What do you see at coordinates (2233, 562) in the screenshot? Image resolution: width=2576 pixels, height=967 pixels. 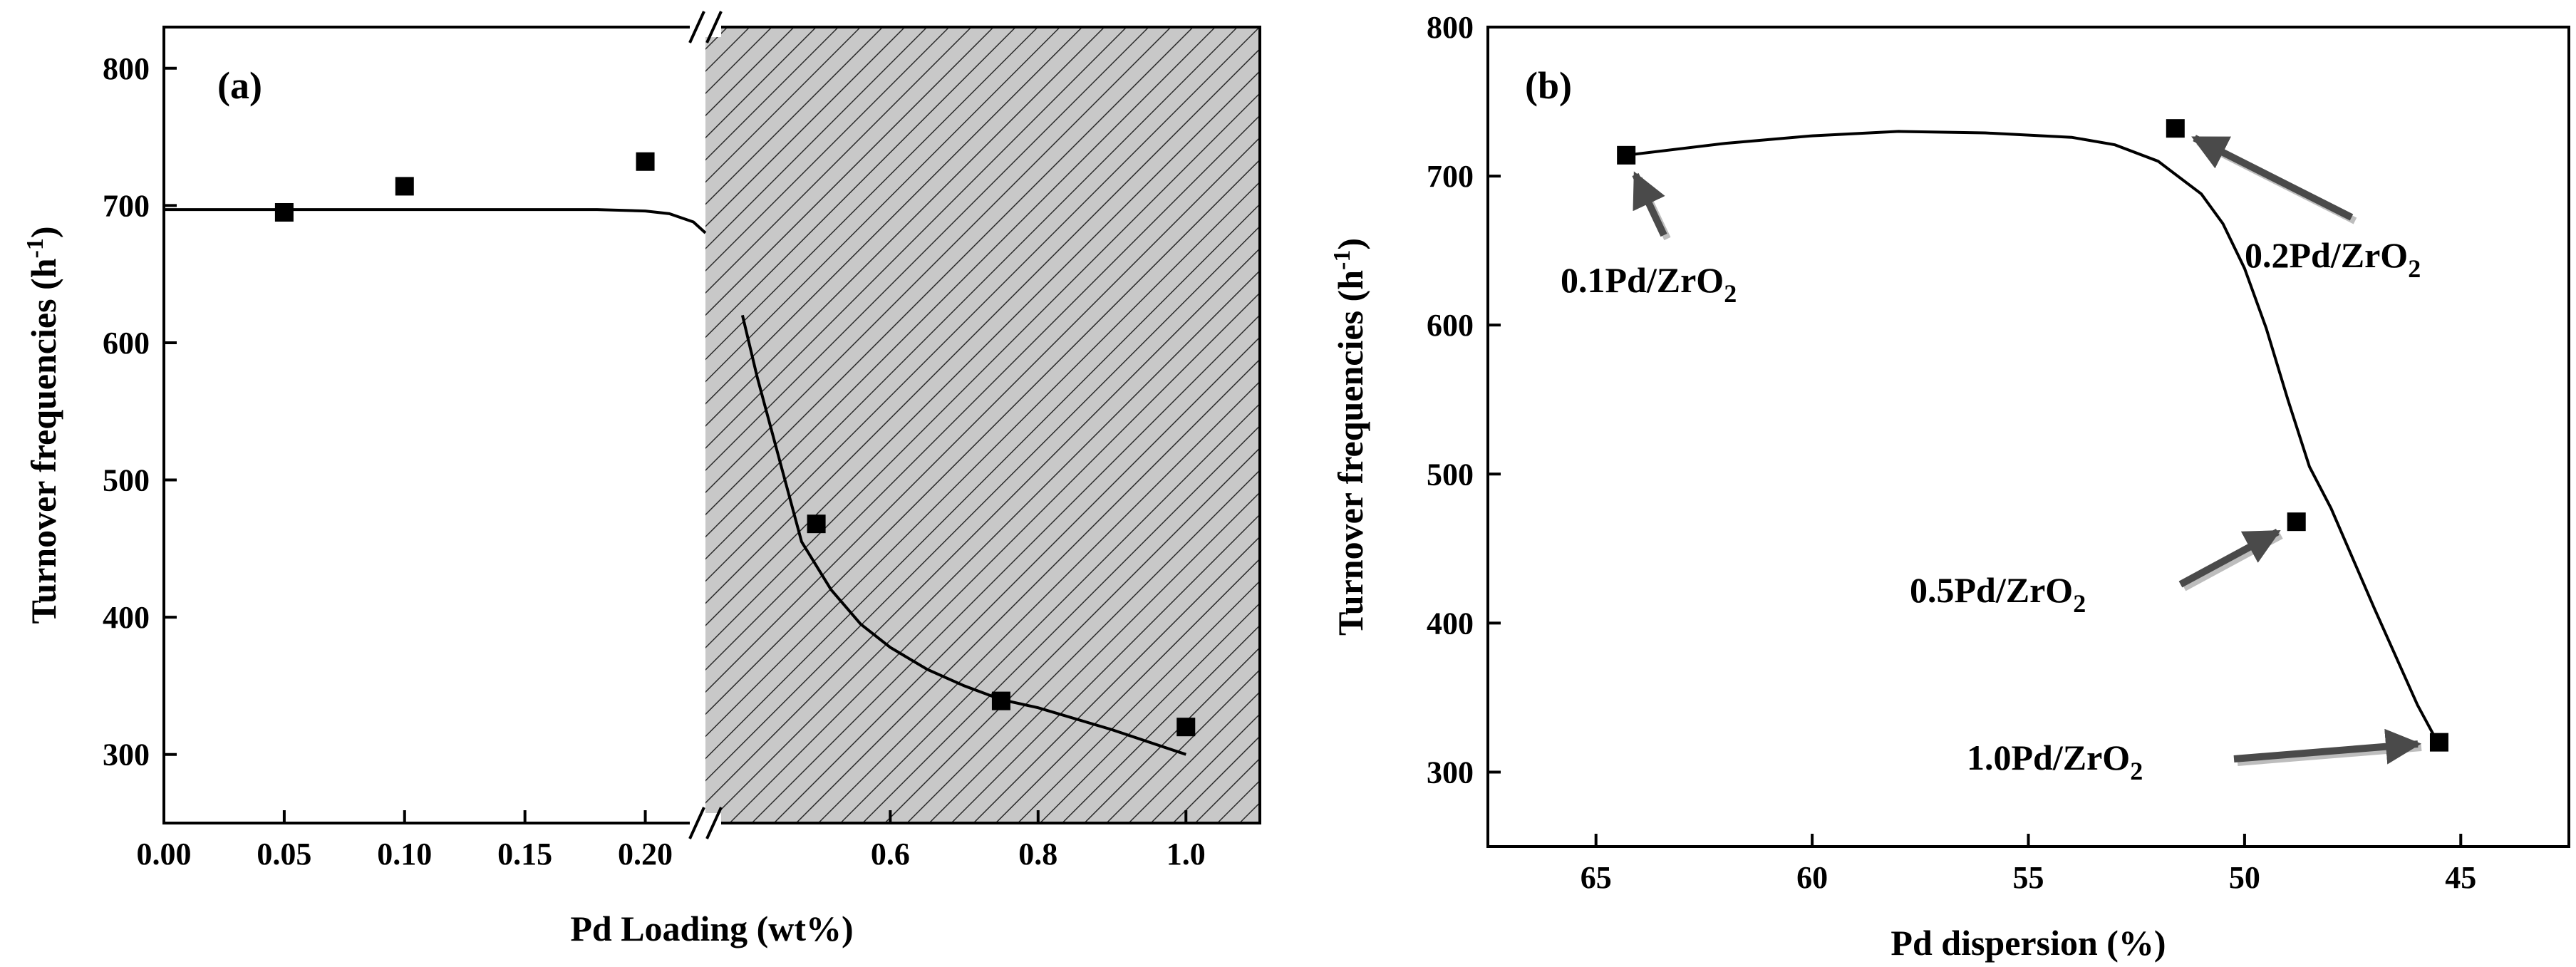 I see `b-annotation-arrow-shadow` at bounding box center [2233, 562].